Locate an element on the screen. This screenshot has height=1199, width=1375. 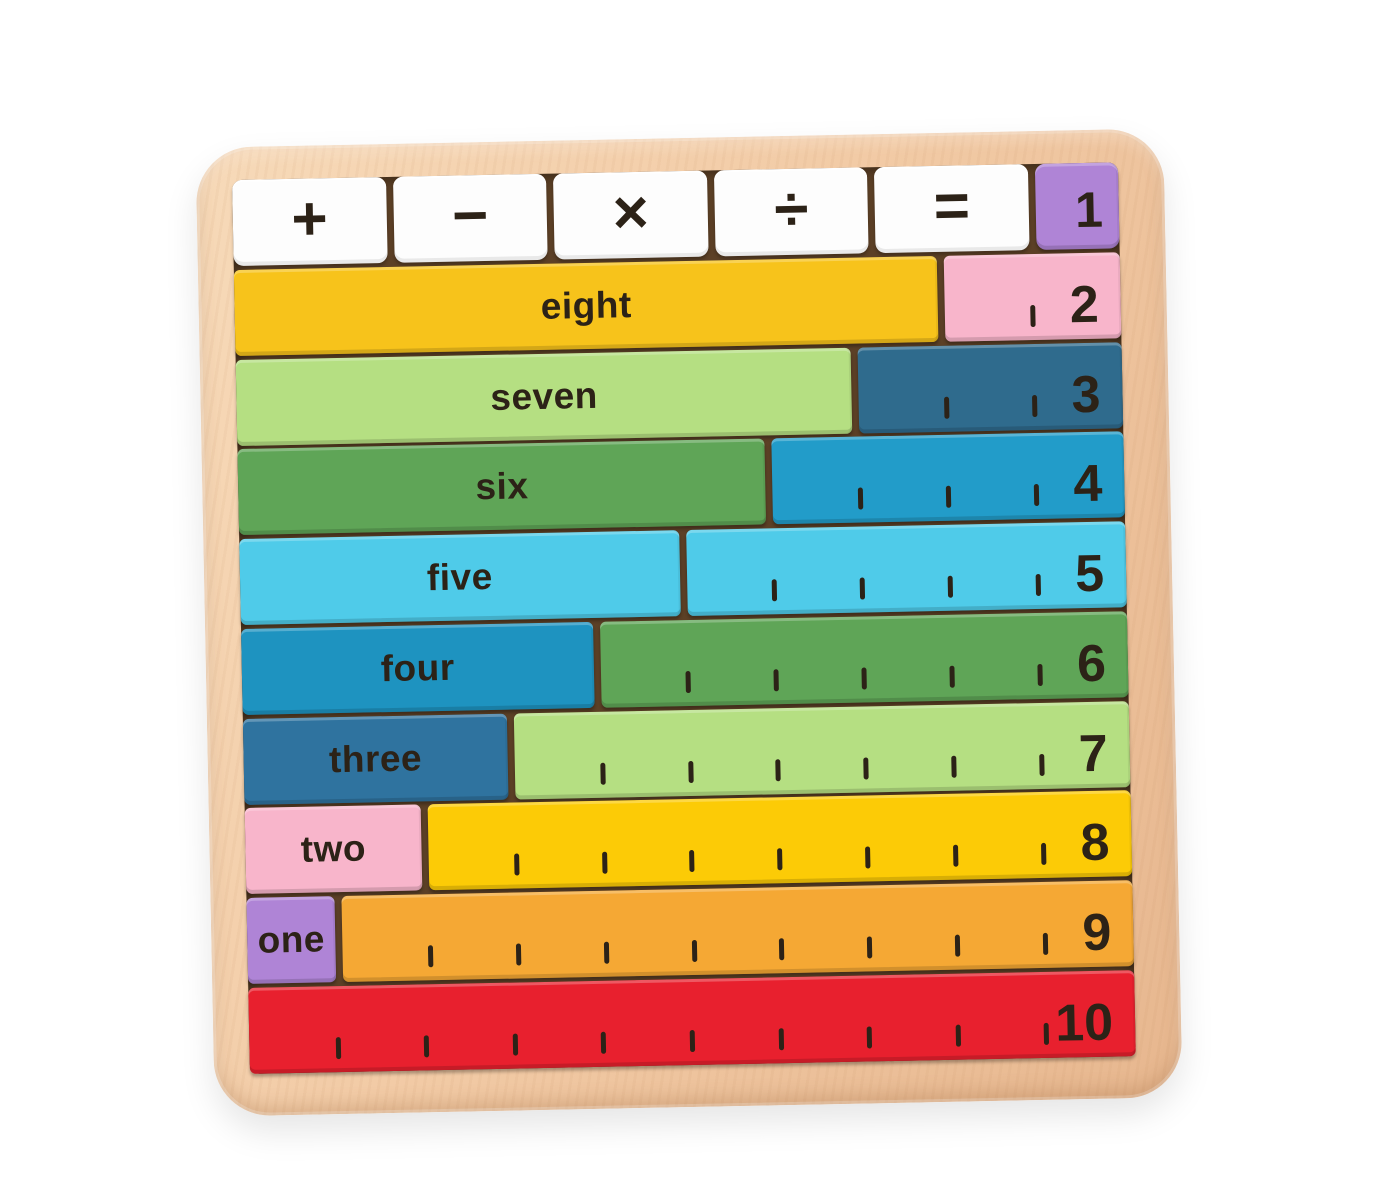
number-bar-5: 5 is located at coordinates (906, 569).